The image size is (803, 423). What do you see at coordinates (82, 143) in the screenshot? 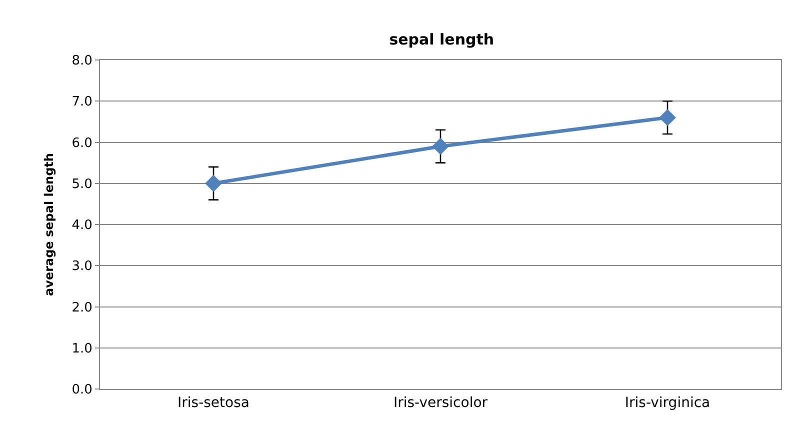
I see `y-tick-label: 6.0` at bounding box center [82, 143].